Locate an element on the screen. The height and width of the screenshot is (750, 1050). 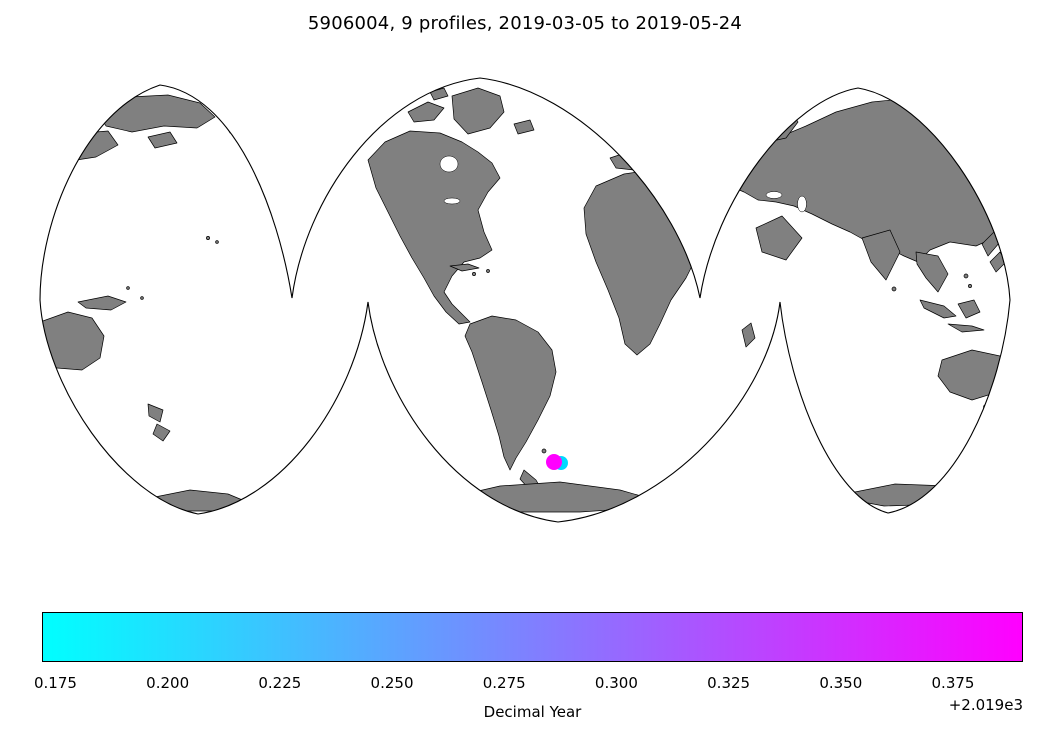
landmass-severnaya-zemlya is located at coordinates (905, 91).